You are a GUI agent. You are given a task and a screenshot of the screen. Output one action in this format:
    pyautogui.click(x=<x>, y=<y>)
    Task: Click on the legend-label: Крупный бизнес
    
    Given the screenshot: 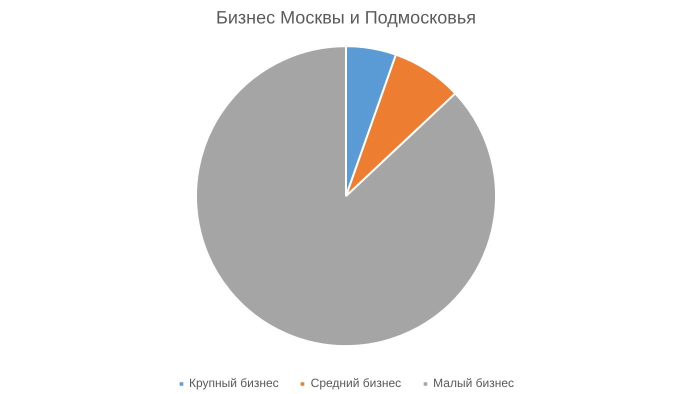 What is the action you would take?
    pyautogui.click(x=233, y=383)
    